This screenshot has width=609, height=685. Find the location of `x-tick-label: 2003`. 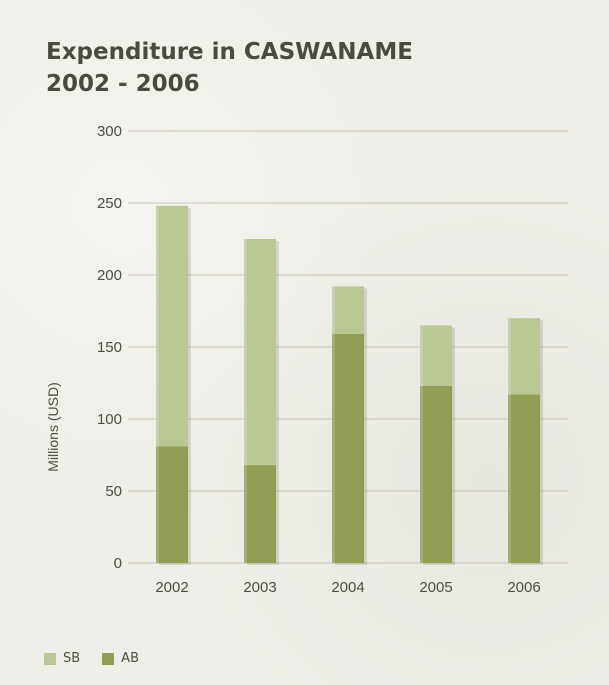

x-tick-label: 2003 is located at coordinates (259, 587).